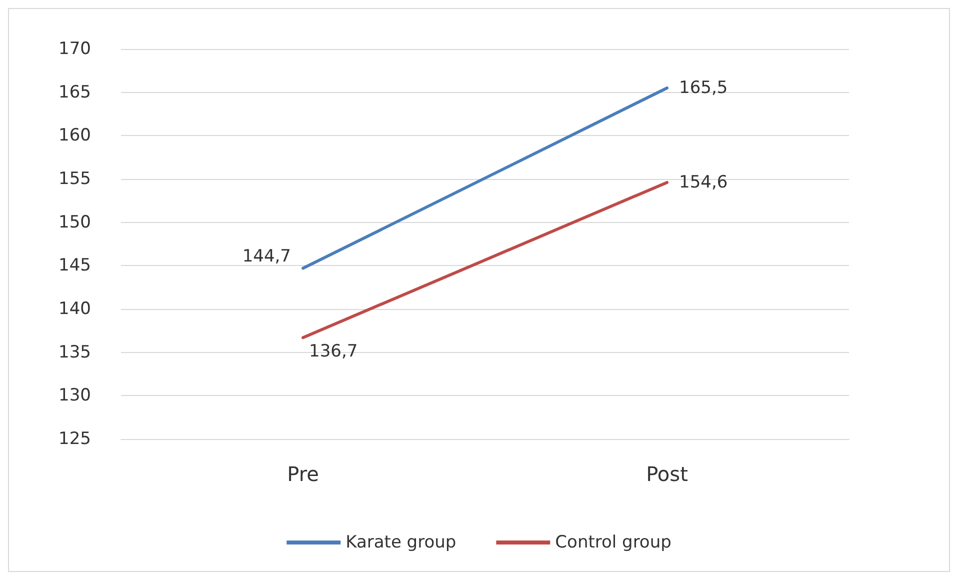  Describe the element at coordinates (703, 88) in the screenshot. I see `data-label: 165,5` at that location.